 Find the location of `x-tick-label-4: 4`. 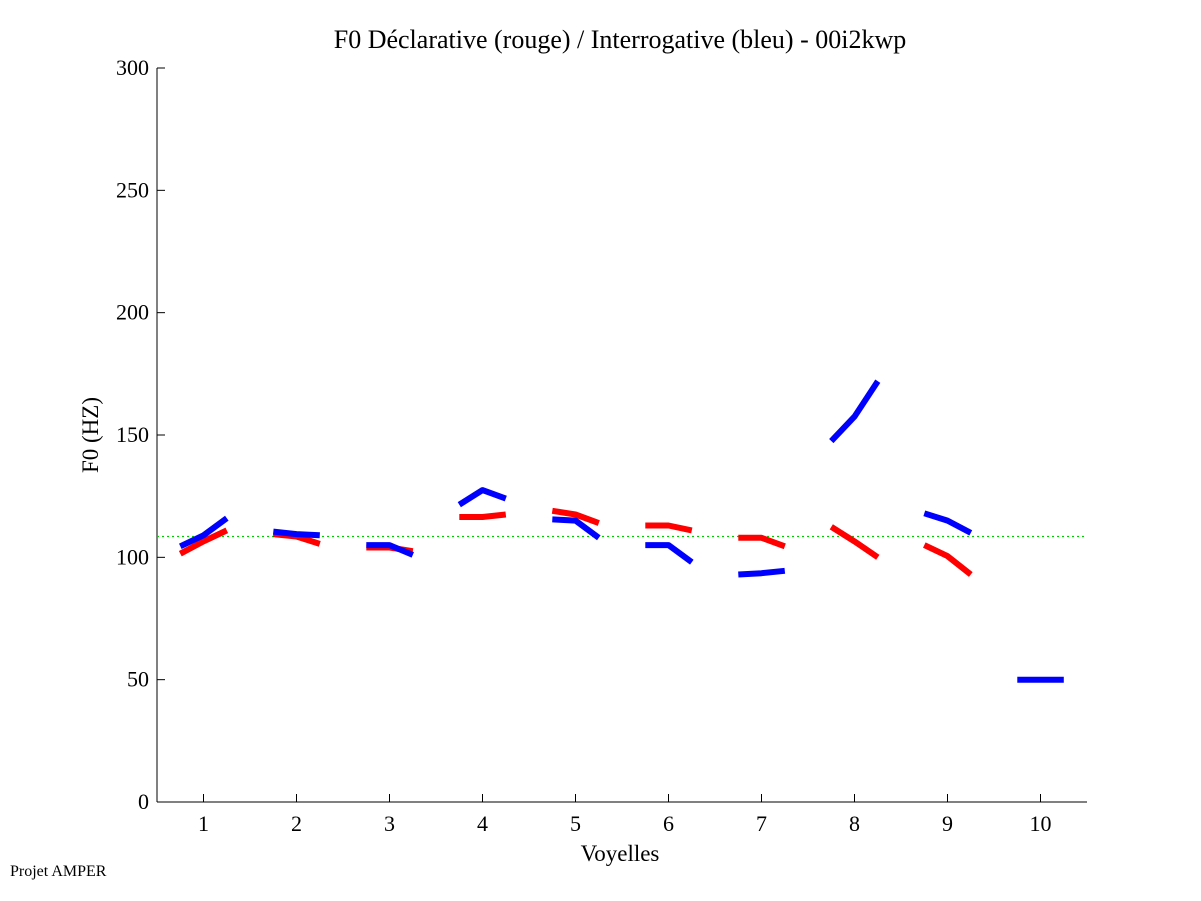

x-tick-label-4: 4 is located at coordinates (482, 823).